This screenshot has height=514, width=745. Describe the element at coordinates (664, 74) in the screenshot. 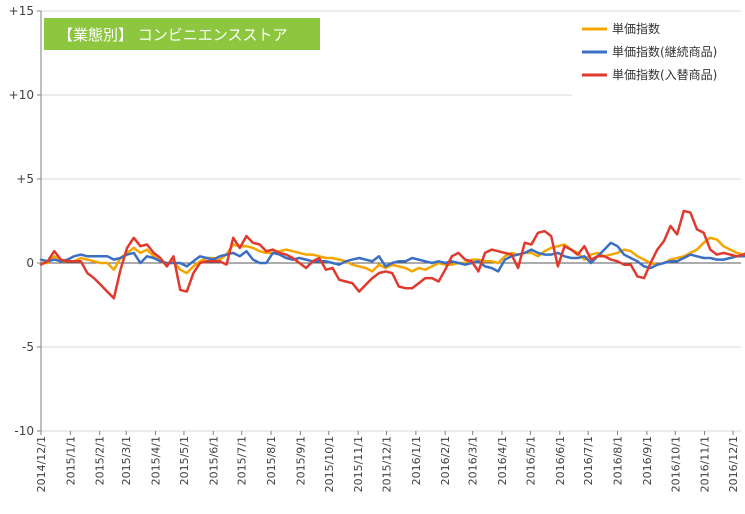

I see `legend-label: 単価指数(入替商品)` at that location.